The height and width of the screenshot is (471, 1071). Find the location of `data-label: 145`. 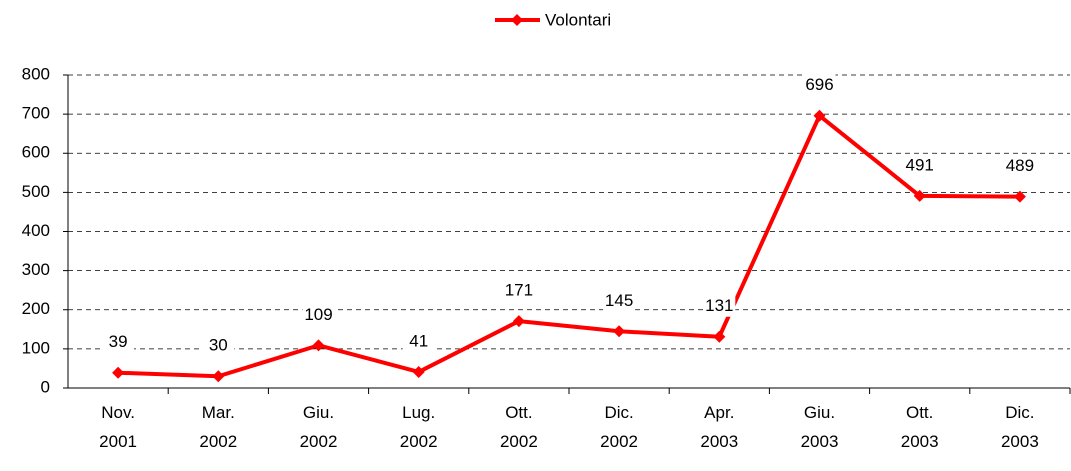

data-label: 145 is located at coordinates (619, 300).